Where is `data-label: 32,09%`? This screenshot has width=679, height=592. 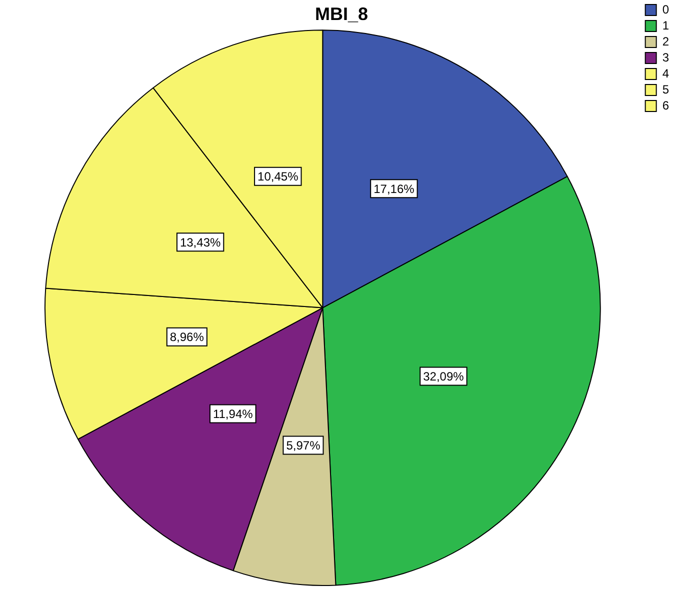 data-label: 32,09% is located at coordinates (443, 377).